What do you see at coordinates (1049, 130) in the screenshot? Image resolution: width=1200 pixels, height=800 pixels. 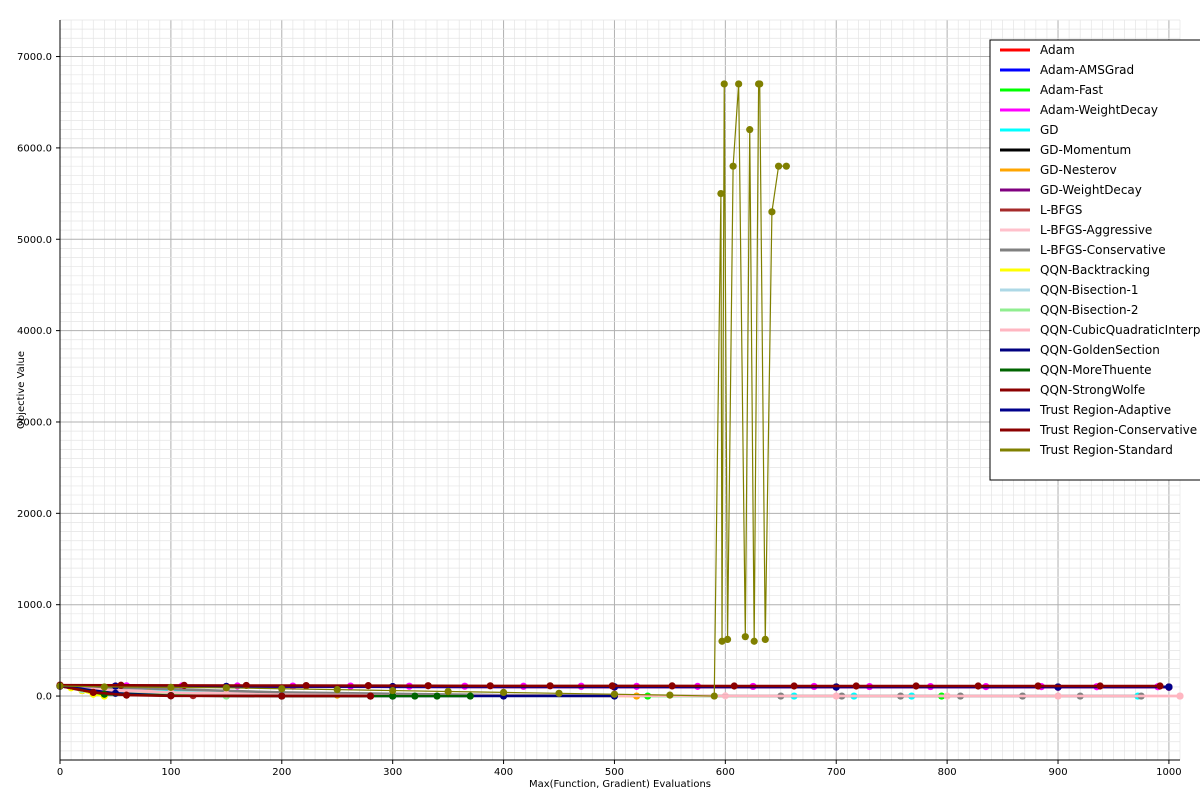 I see `legend-label: GD` at bounding box center [1049, 130].